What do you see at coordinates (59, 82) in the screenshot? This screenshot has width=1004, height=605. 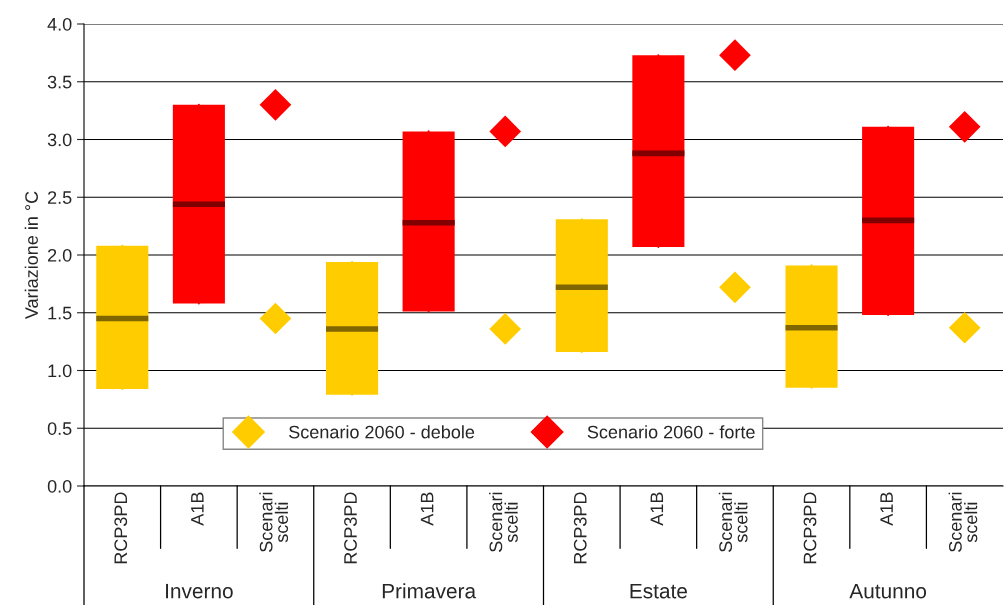 I see `y-tick-label: 3.5` at bounding box center [59, 82].